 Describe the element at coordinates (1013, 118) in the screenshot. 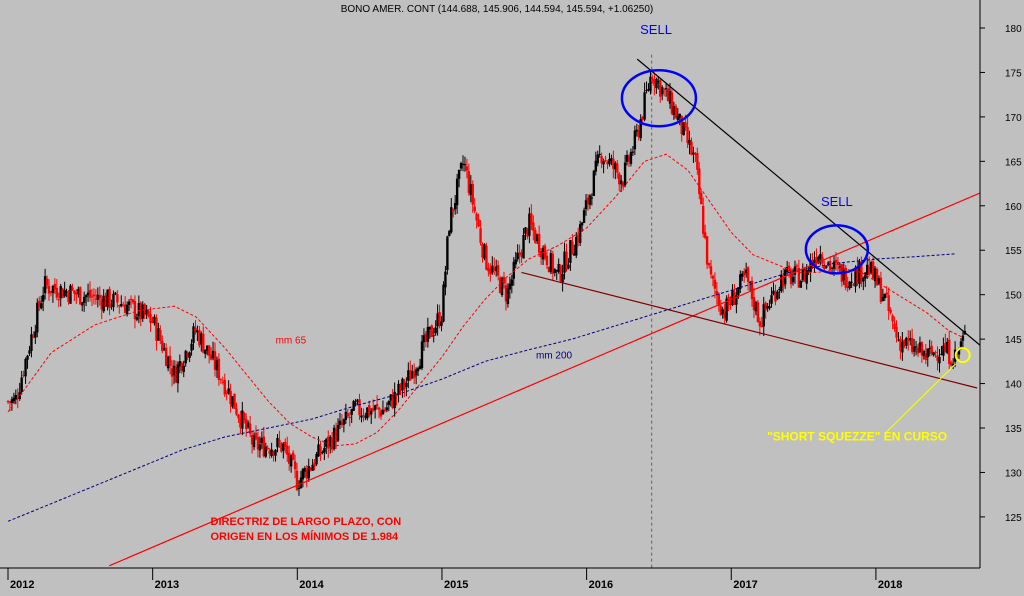

I see `y-tick-label: 170` at that location.